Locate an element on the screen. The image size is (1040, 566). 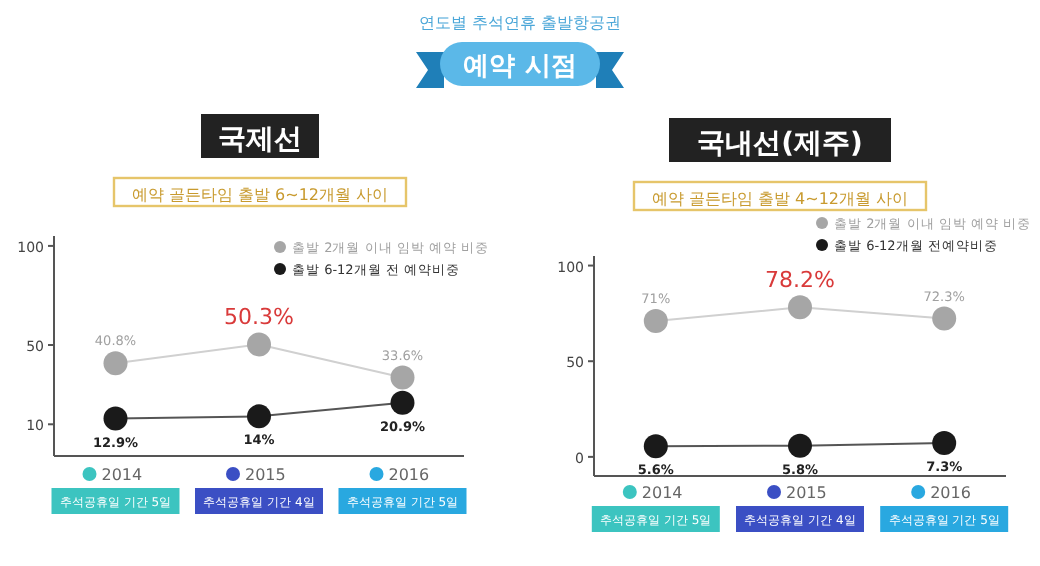
data-label: 50.3% is located at coordinates (259, 317).